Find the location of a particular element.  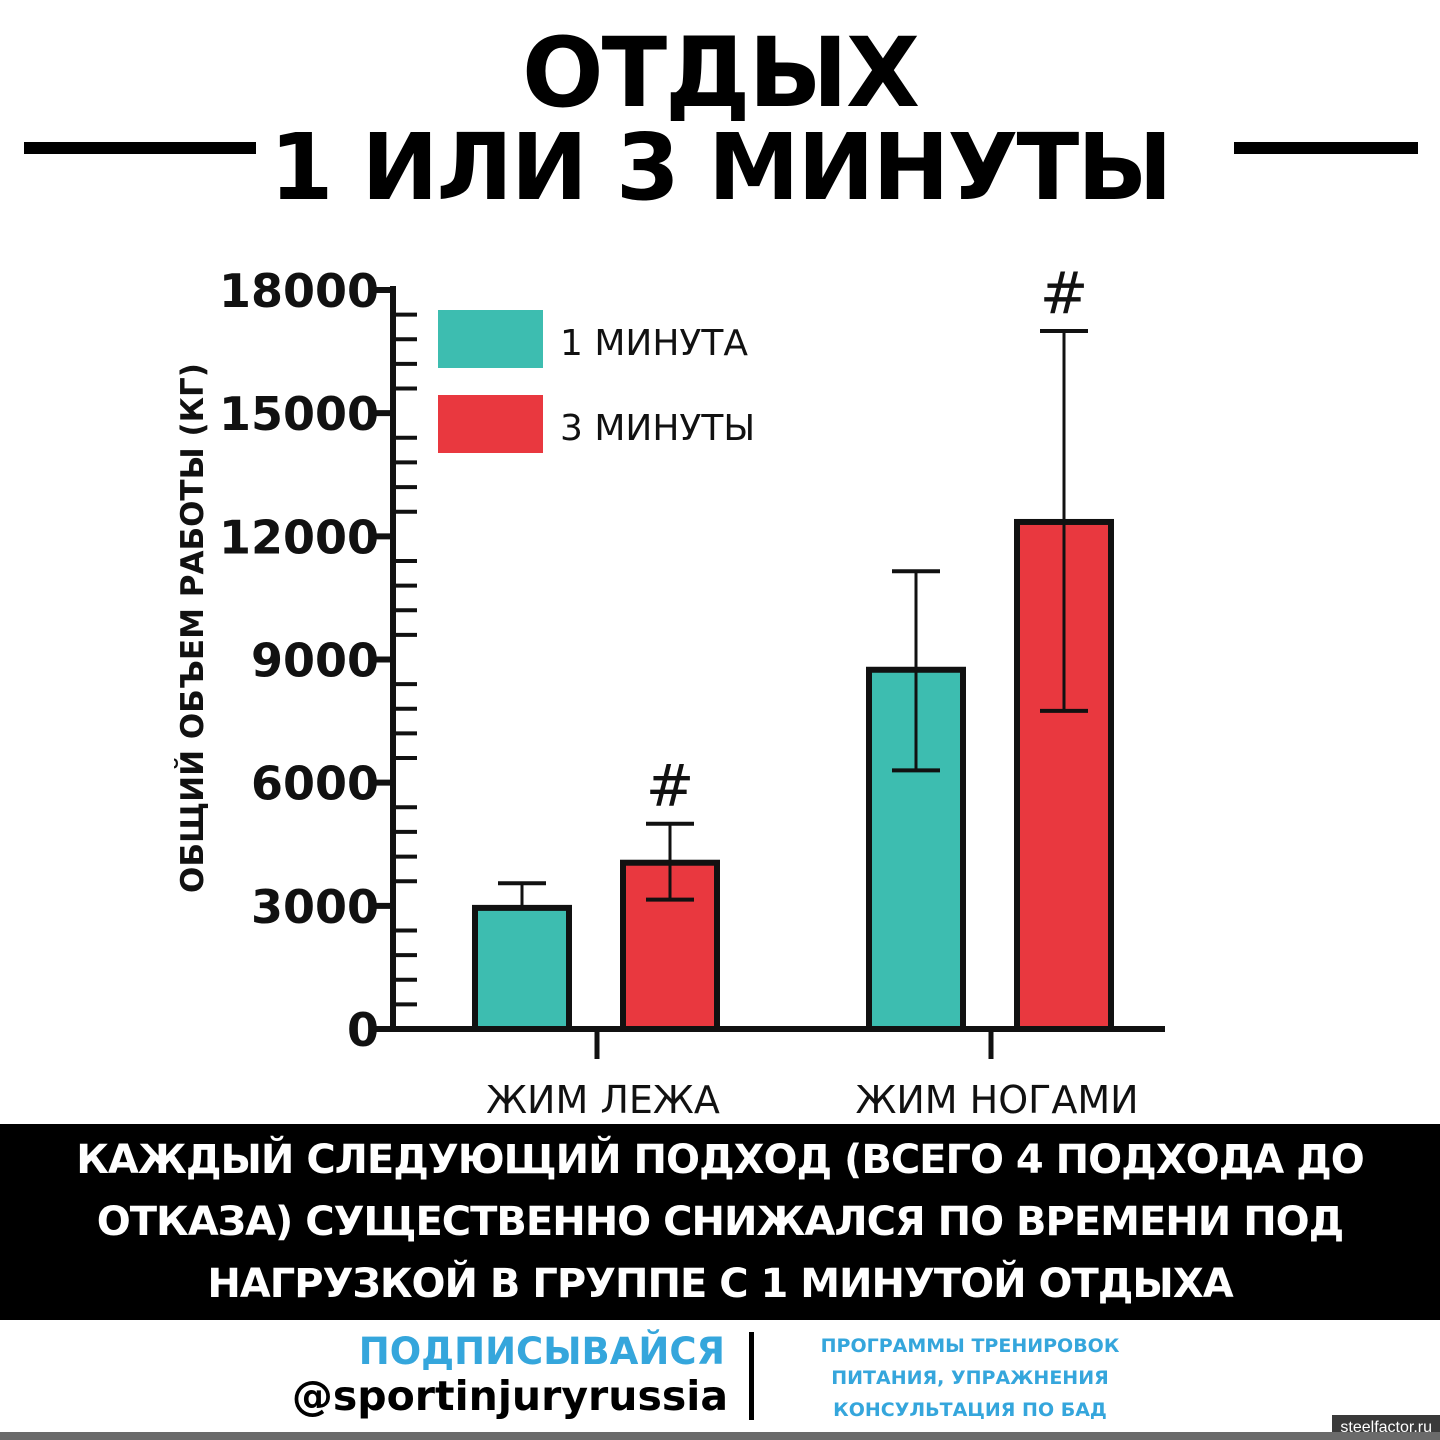

account-handle: @sportinjuryrussia is located at coordinates (509, 1396).